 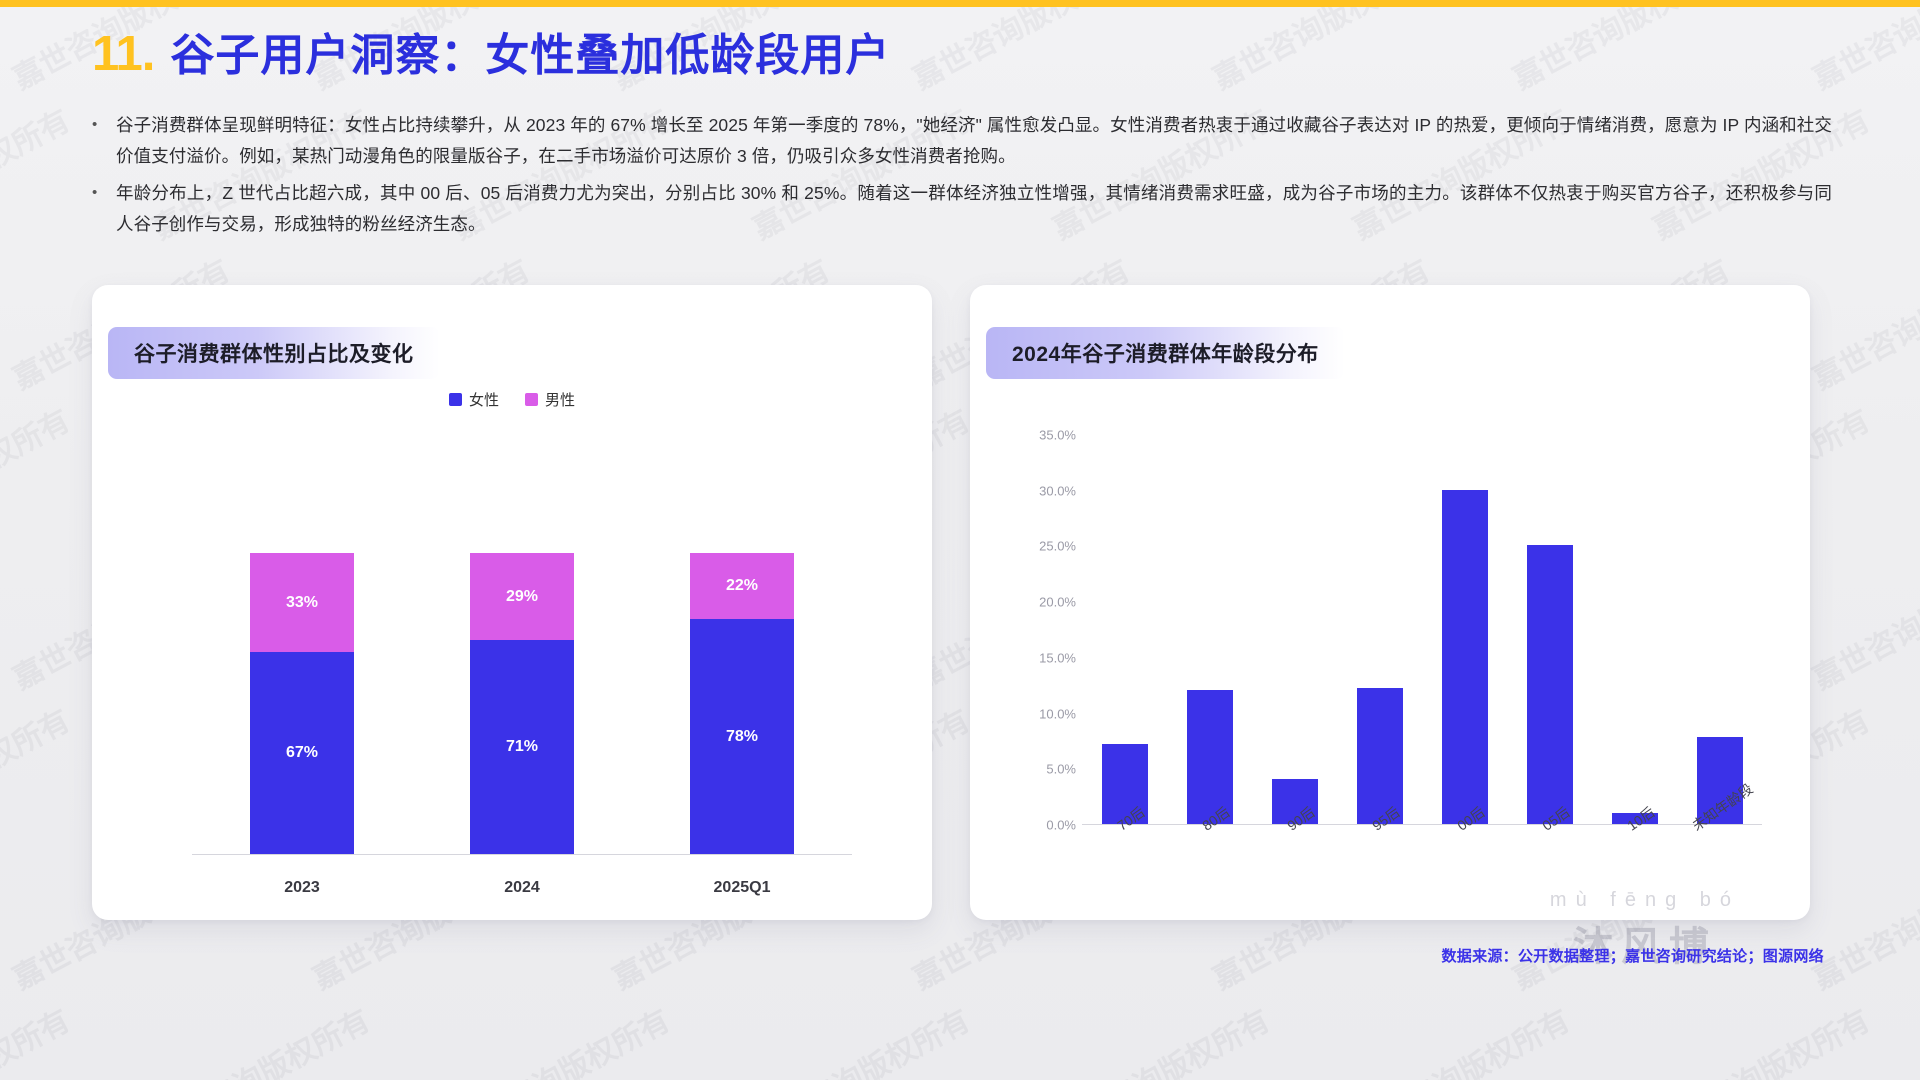 I want to click on gender-x-labels: 2023 2024 2025Q1, so click(x=522, y=888).